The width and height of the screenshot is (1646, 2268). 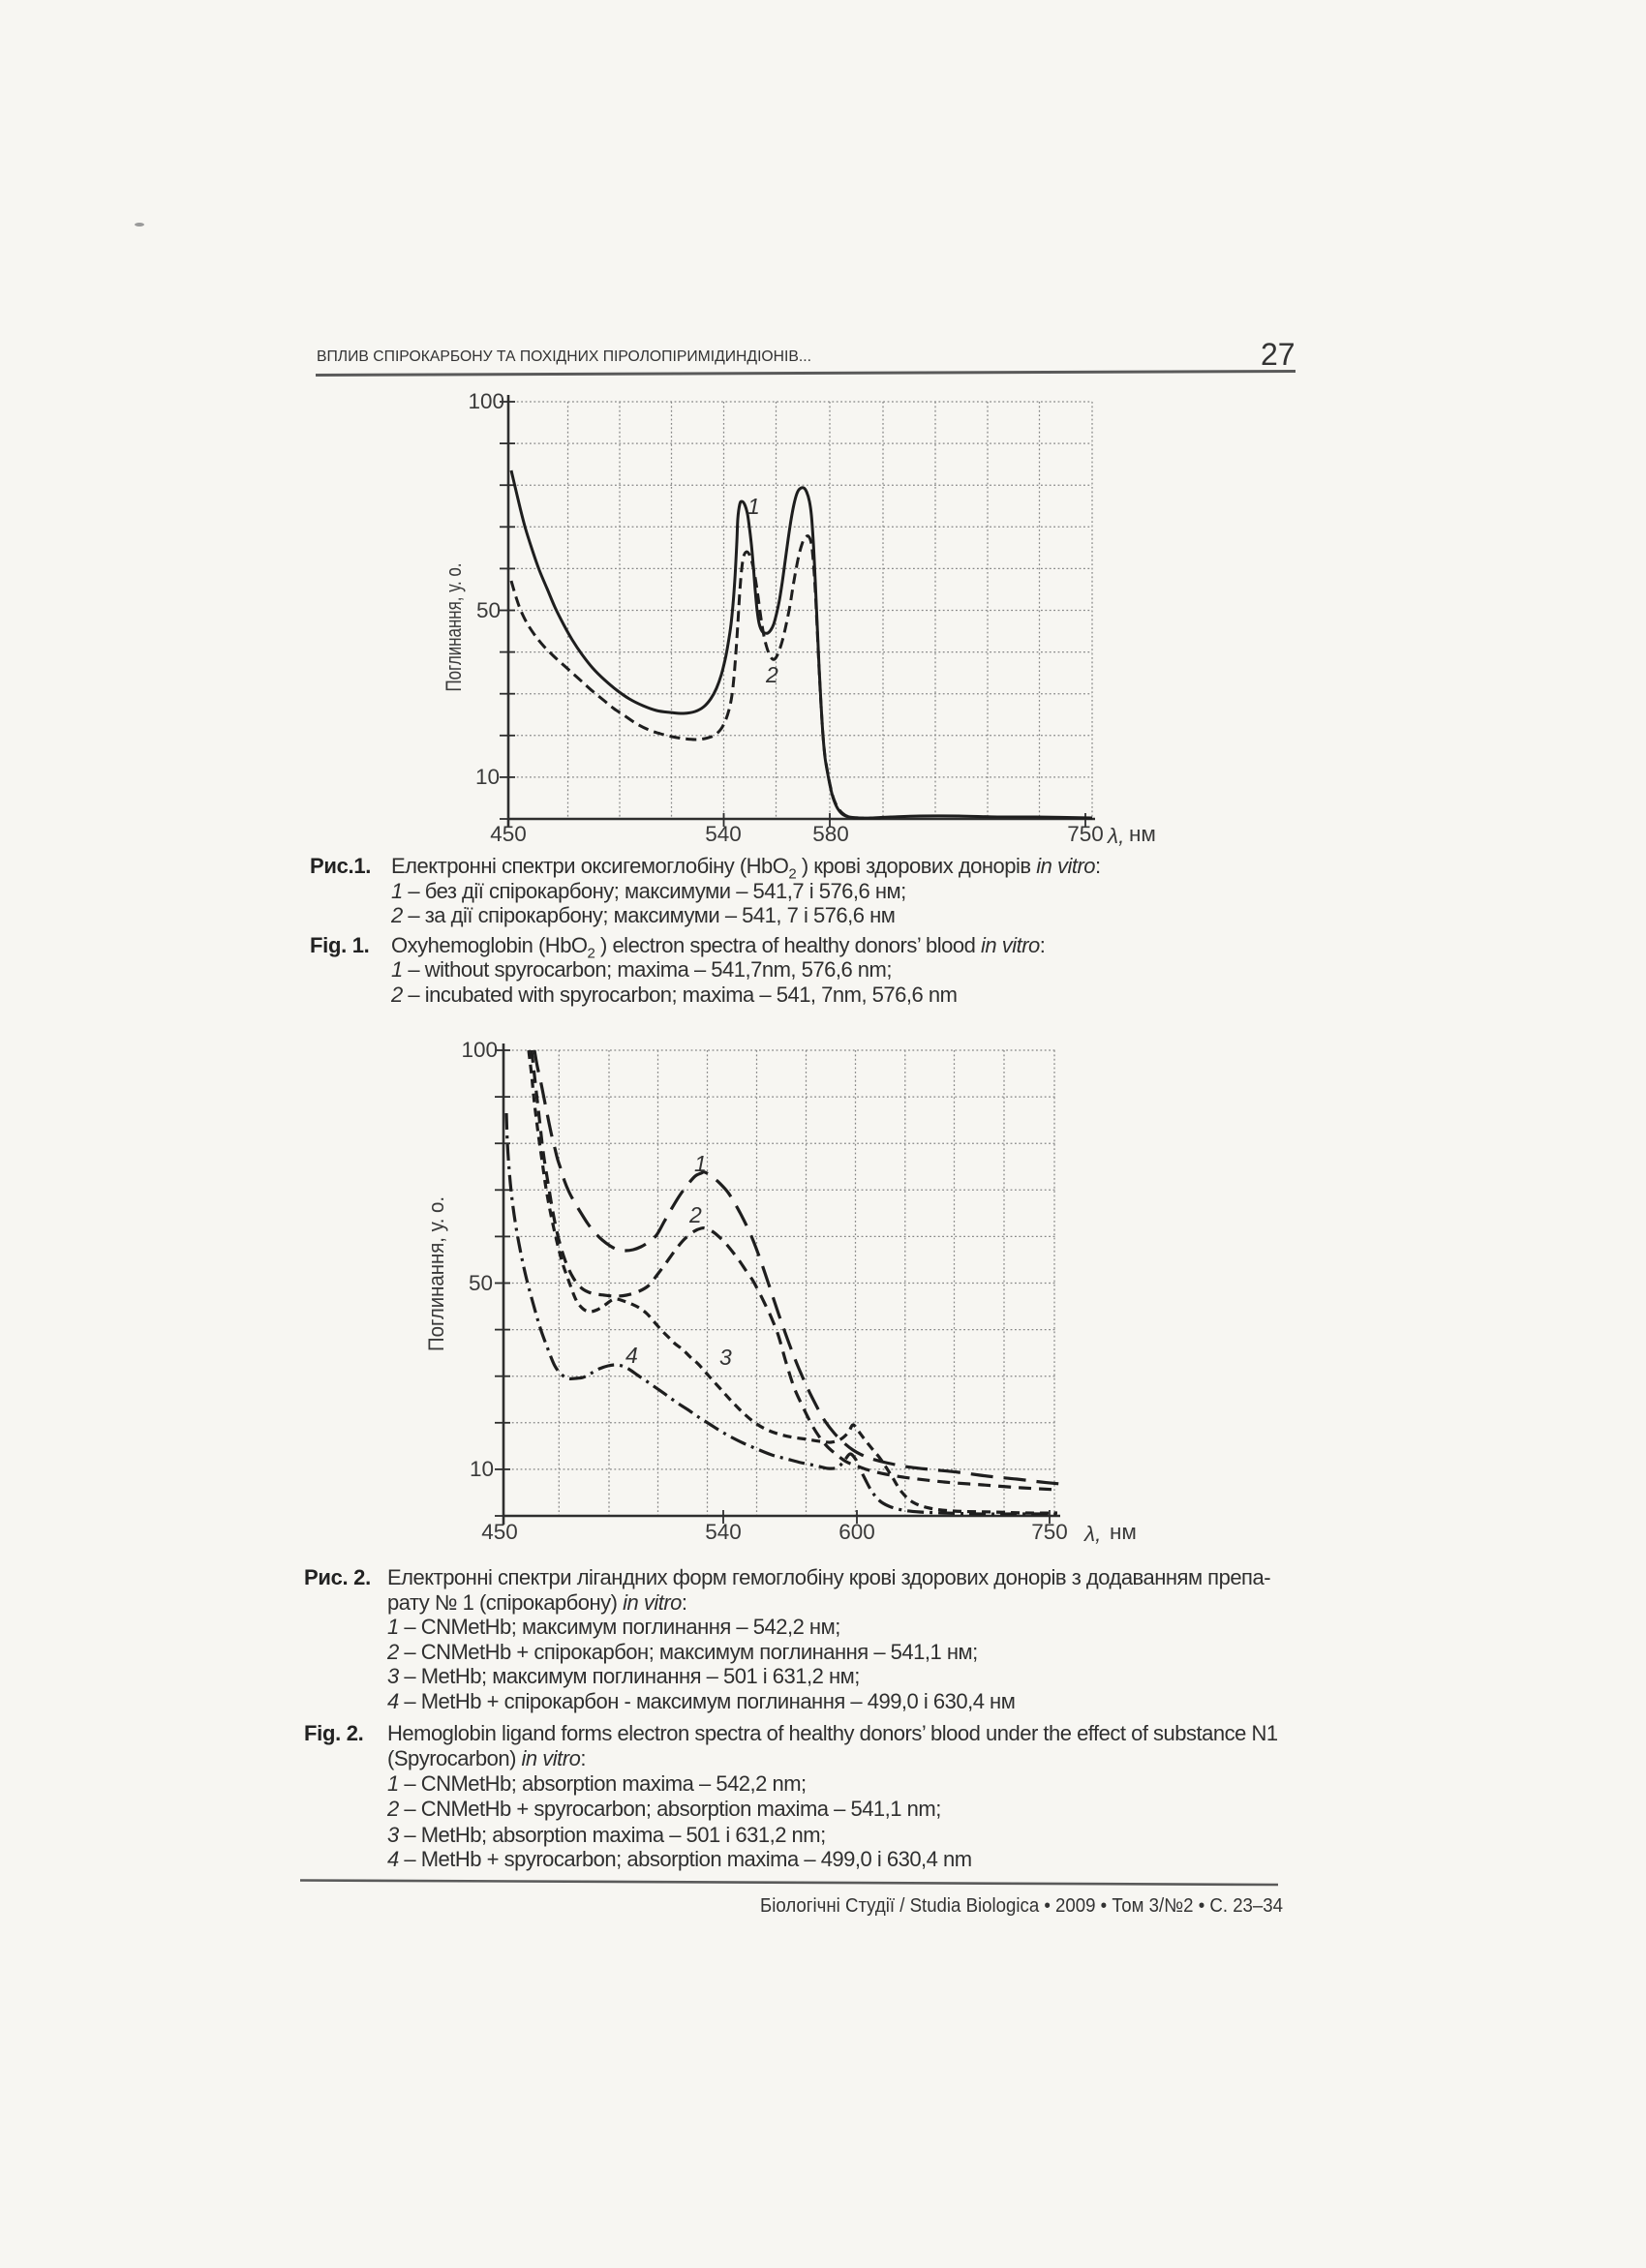 I want to click on svg-text: 580, so click(x=831, y=834).